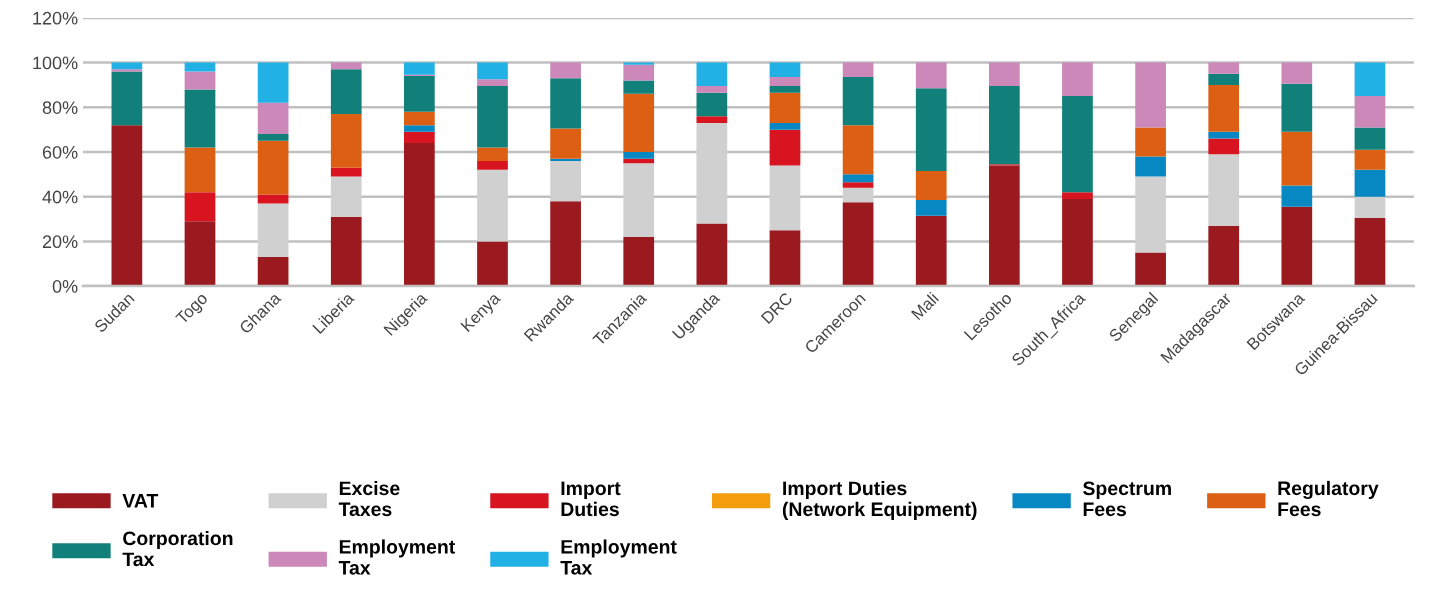  What do you see at coordinates (140, 501) in the screenshot?
I see `legend-label: VAT` at bounding box center [140, 501].